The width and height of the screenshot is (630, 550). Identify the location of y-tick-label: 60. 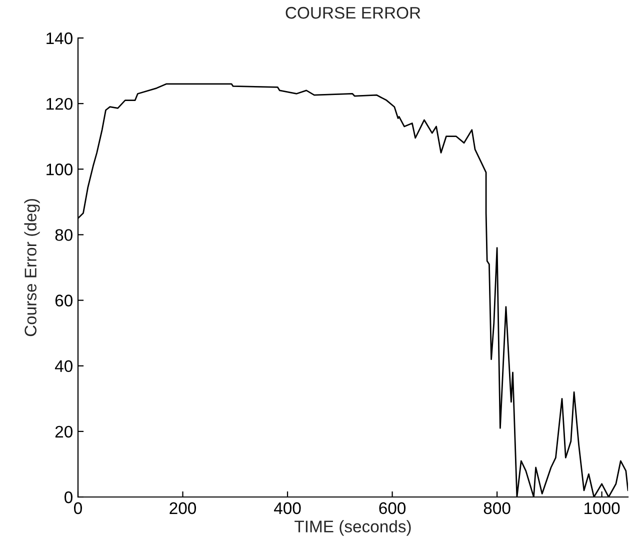
(63, 300).